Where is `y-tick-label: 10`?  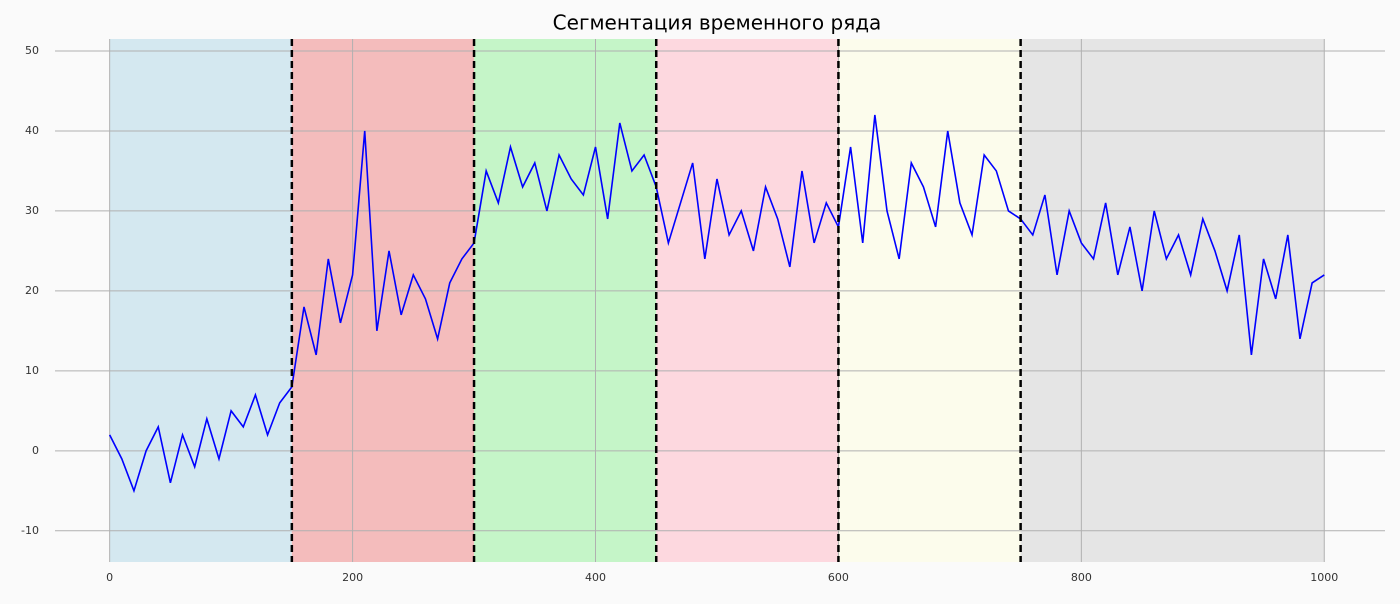 y-tick-label: 10 is located at coordinates (32, 370).